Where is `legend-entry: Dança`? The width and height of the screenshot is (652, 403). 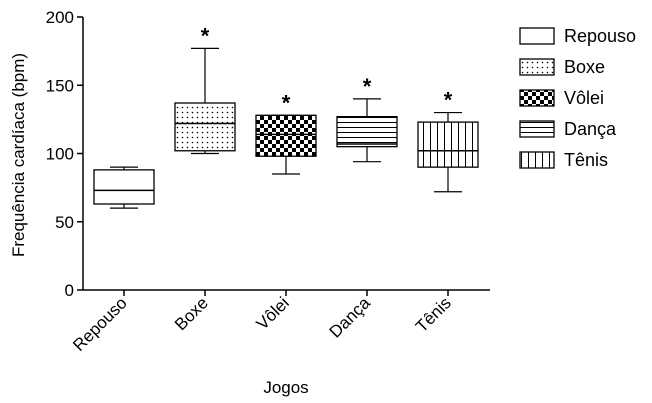
legend-entry: Dança is located at coordinates (568, 129).